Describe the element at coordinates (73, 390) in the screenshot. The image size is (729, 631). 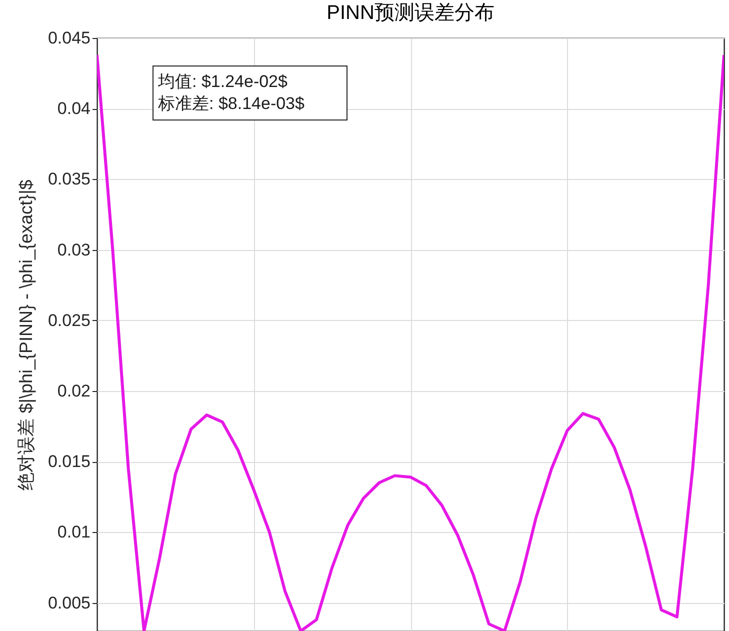
I see `y-tick-label: 0.02` at that location.